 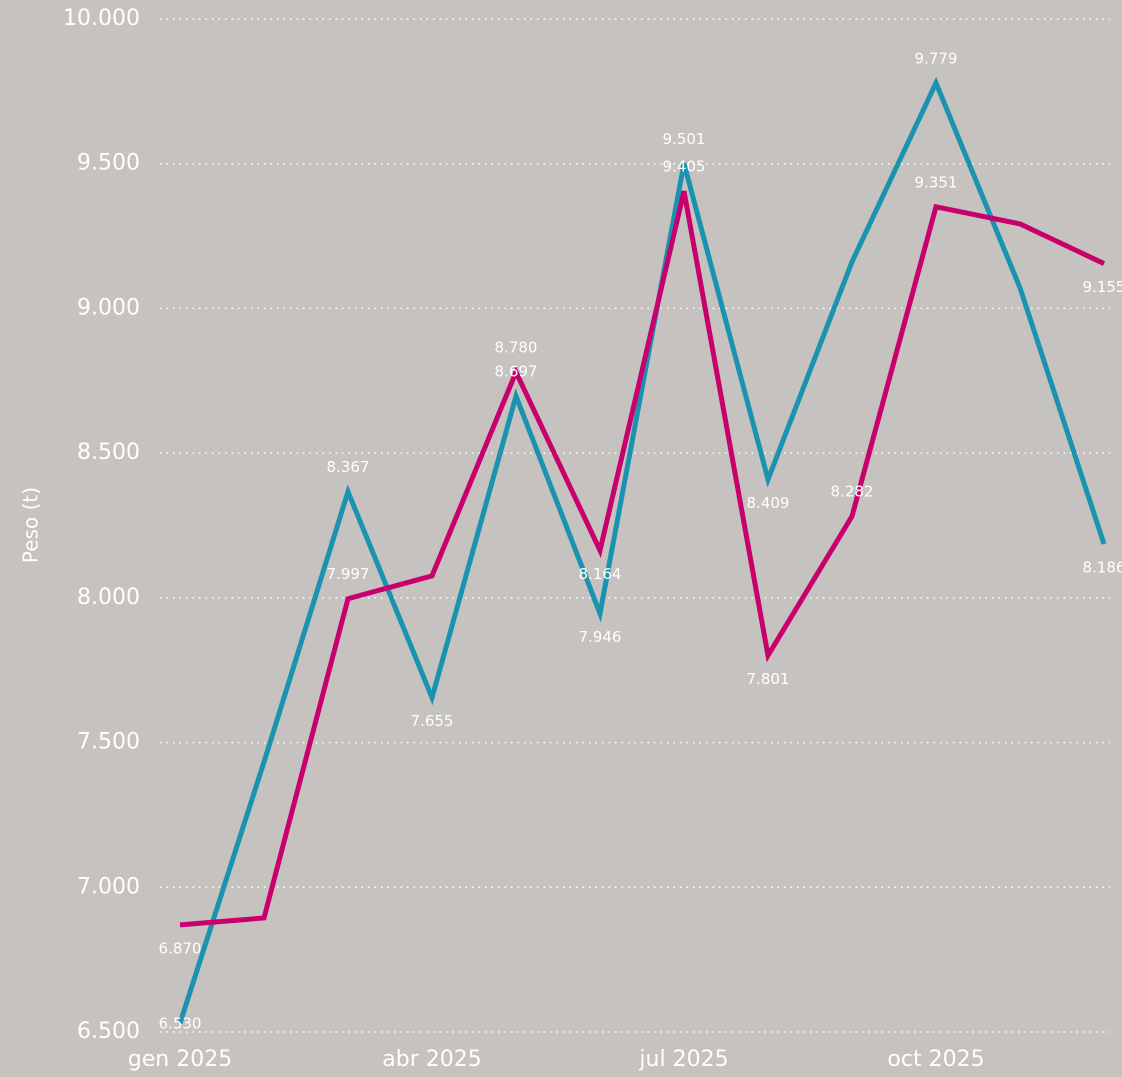 I want to click on y-axis-label: Peso (t), so click(x=31, y=525).